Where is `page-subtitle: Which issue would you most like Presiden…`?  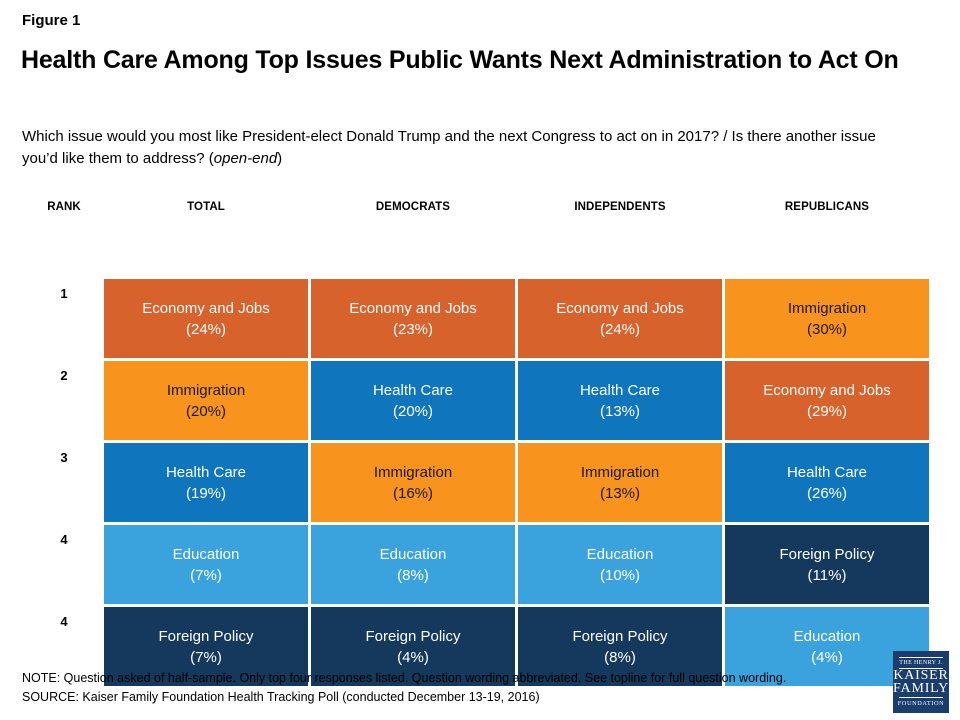 page-subtitle: Which issue would you most like Presiden… is located at coordinates (464, 148).